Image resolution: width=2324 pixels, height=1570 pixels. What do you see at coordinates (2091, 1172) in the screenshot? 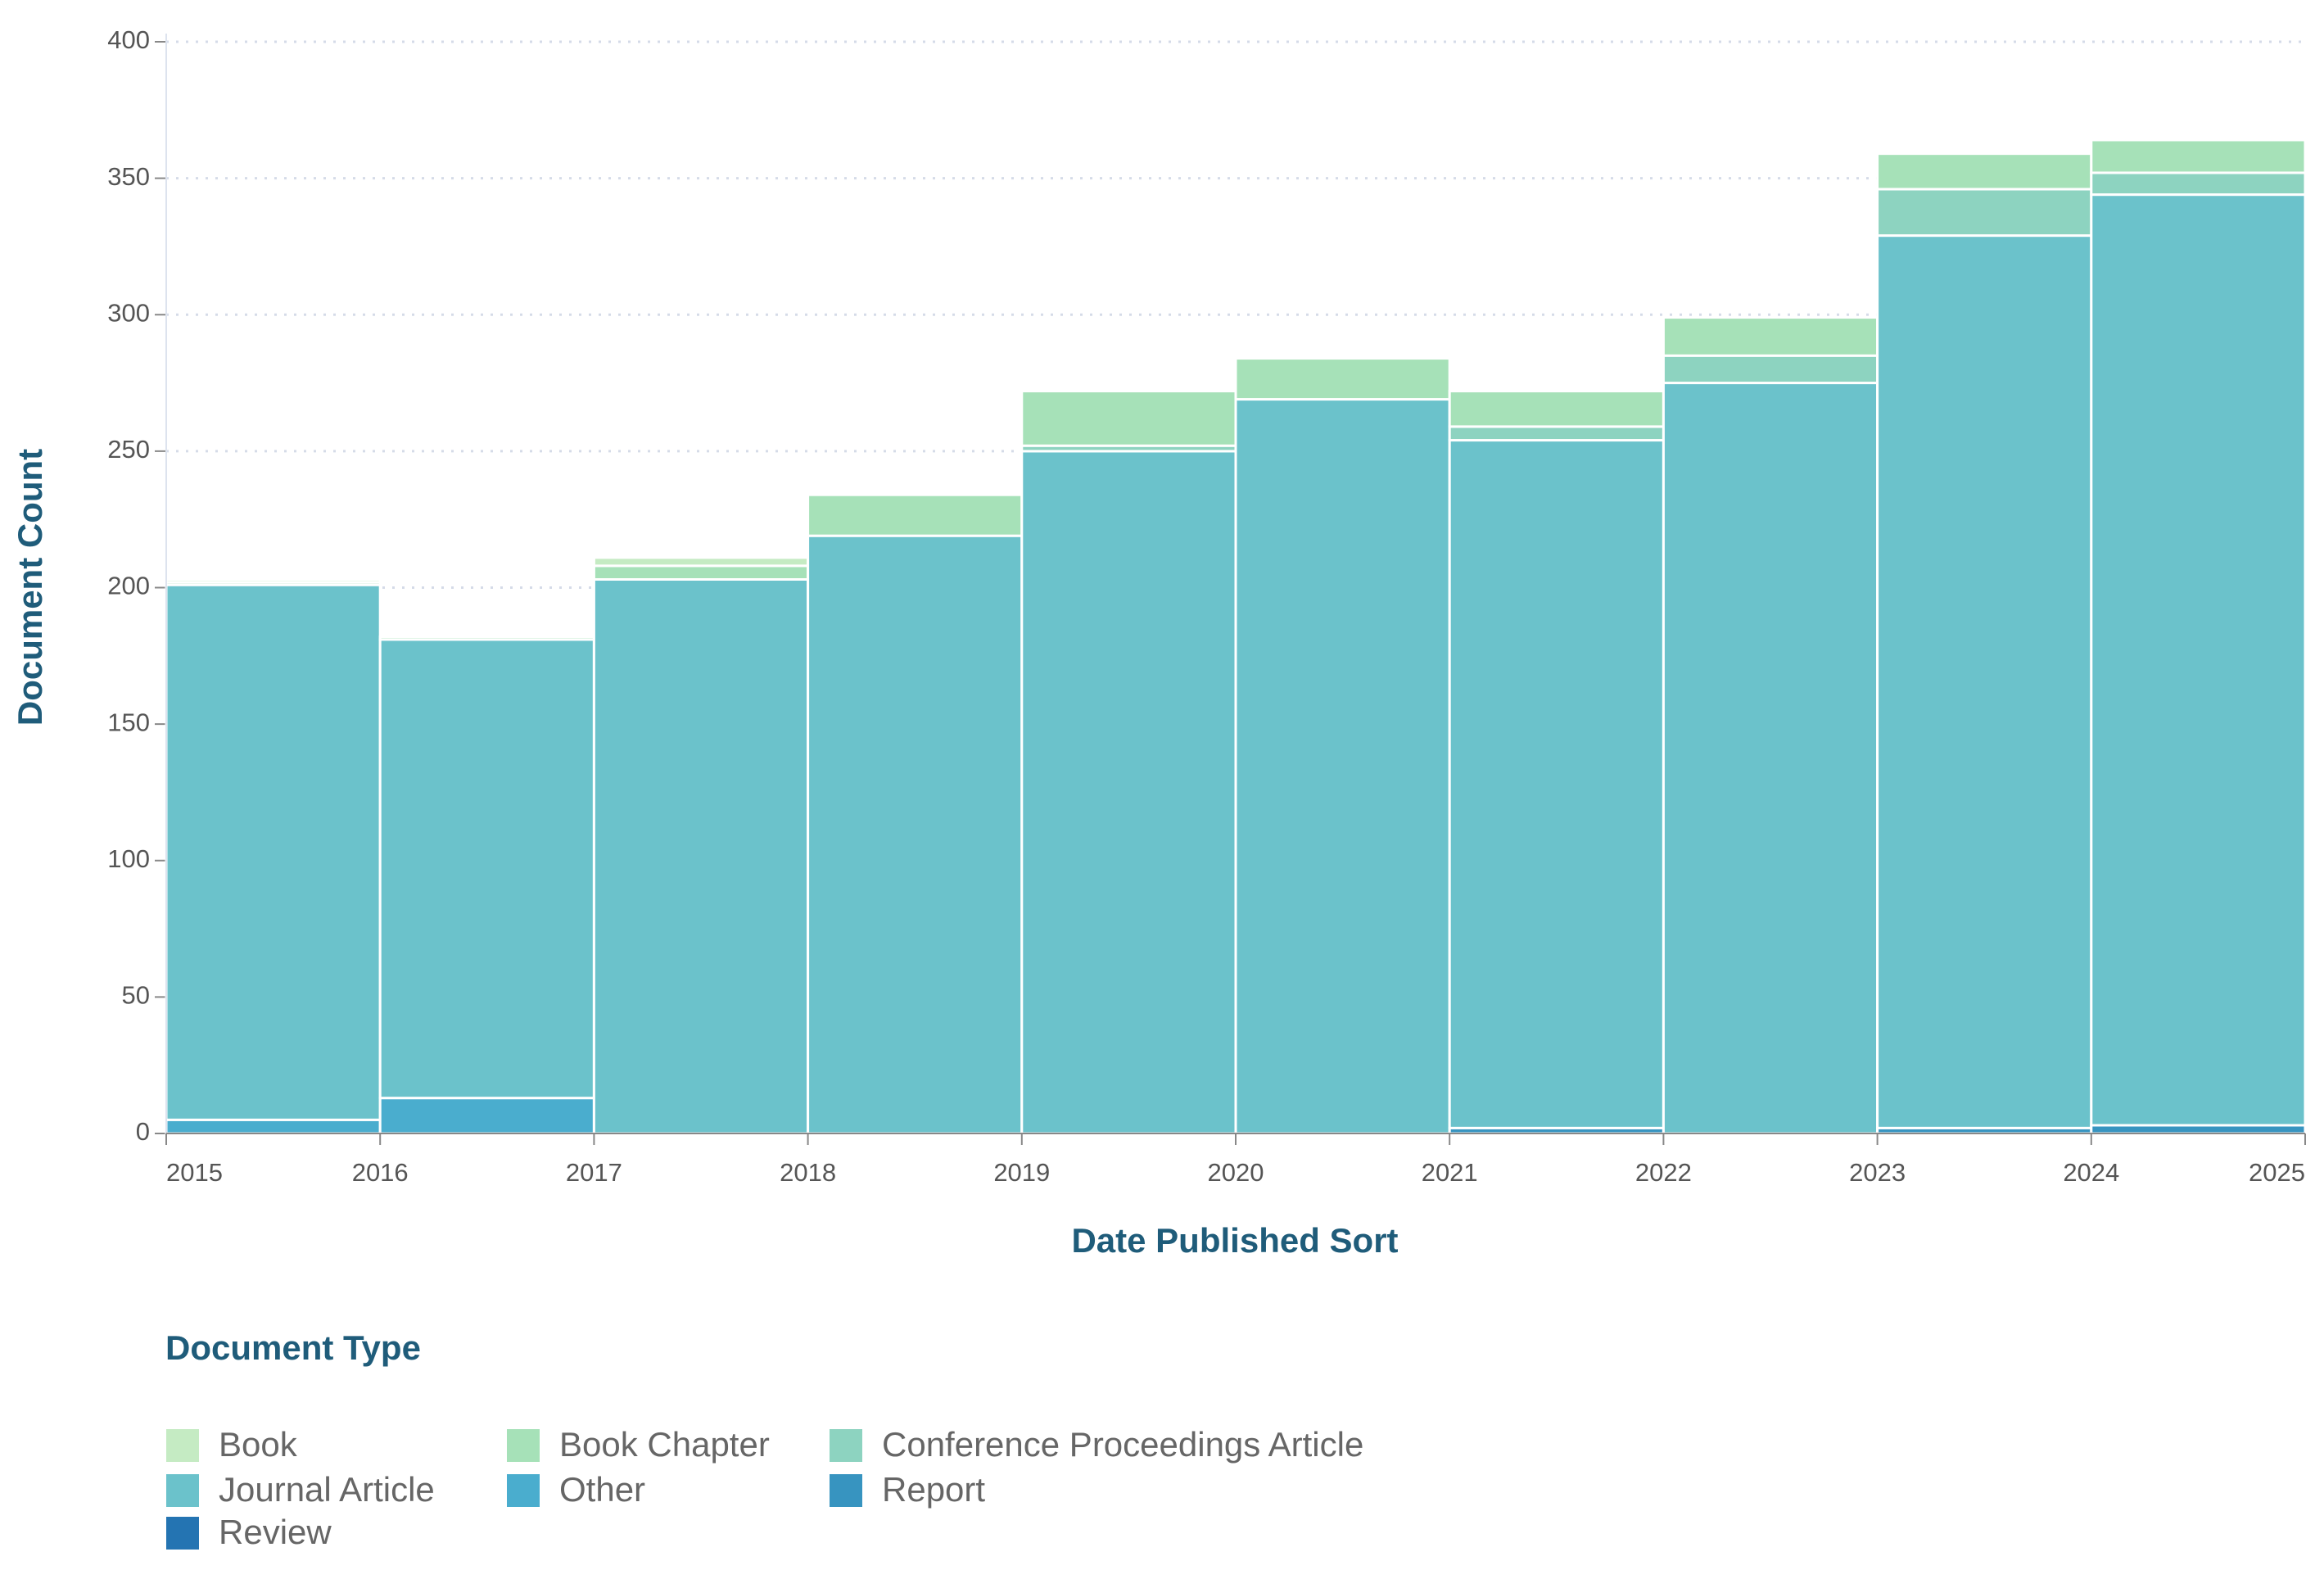
I see `x-tick-label: 2024` at bounding box center [2091, 1172].